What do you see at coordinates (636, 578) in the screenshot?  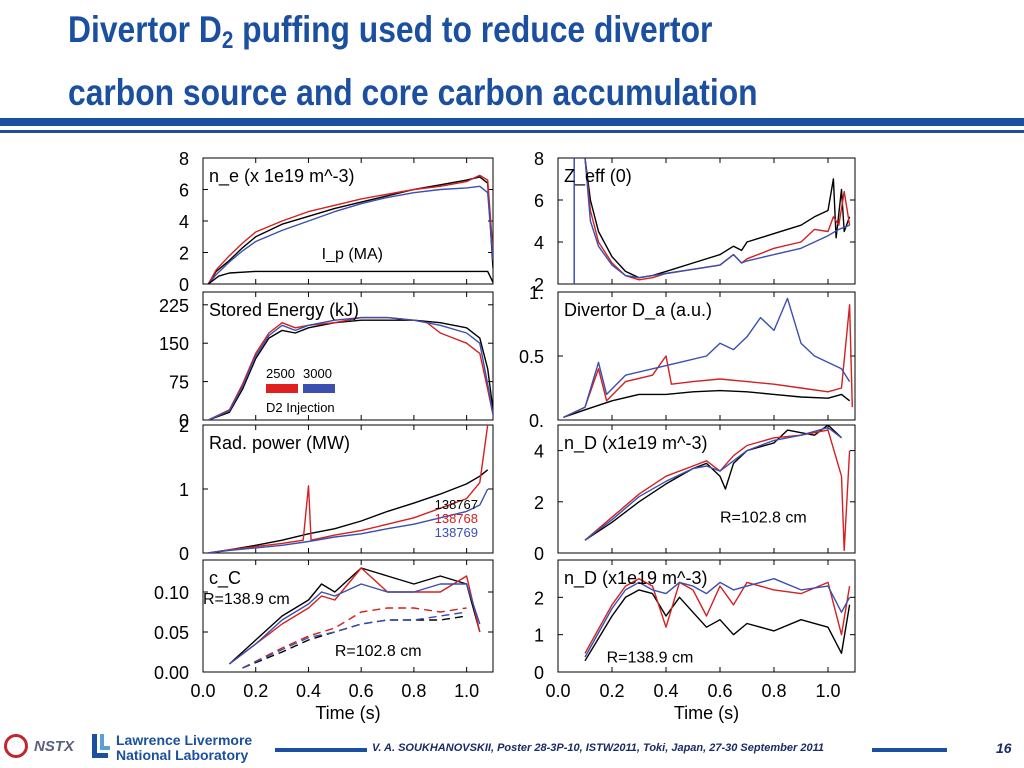 I see `nd2-title: n_D (x1e19 m^-3)` at bounding box center [636, 578].